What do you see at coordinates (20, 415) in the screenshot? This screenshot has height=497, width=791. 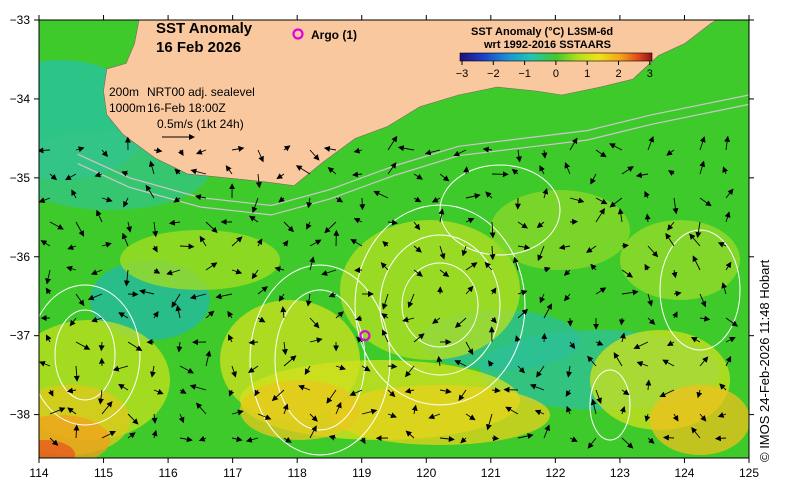 I see `y-tick-label: −38` at bounding box center [20, 415].